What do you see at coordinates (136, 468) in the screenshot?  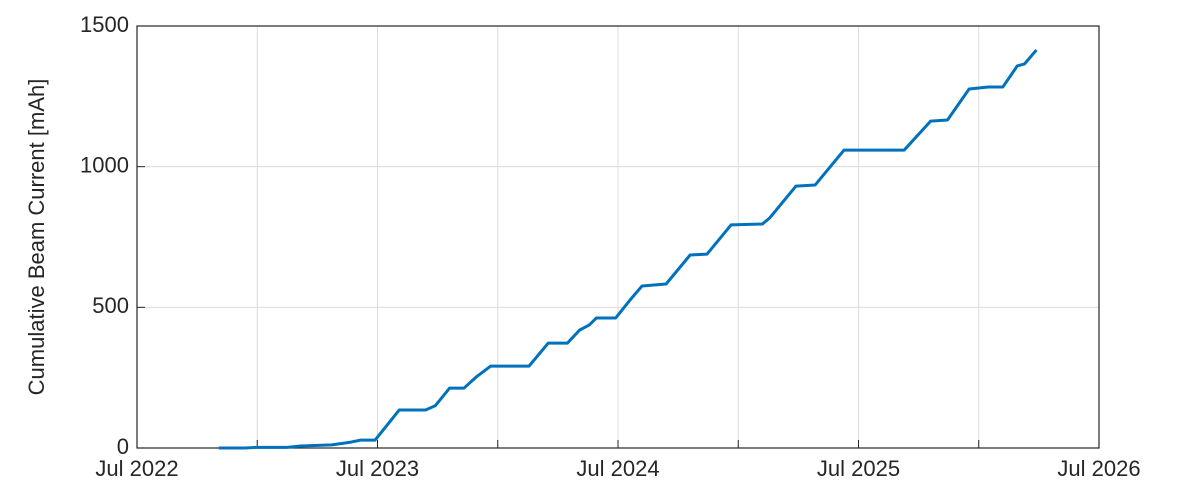 I see `x-tick-label: Jul 2022` at bounding box center [136, 468].